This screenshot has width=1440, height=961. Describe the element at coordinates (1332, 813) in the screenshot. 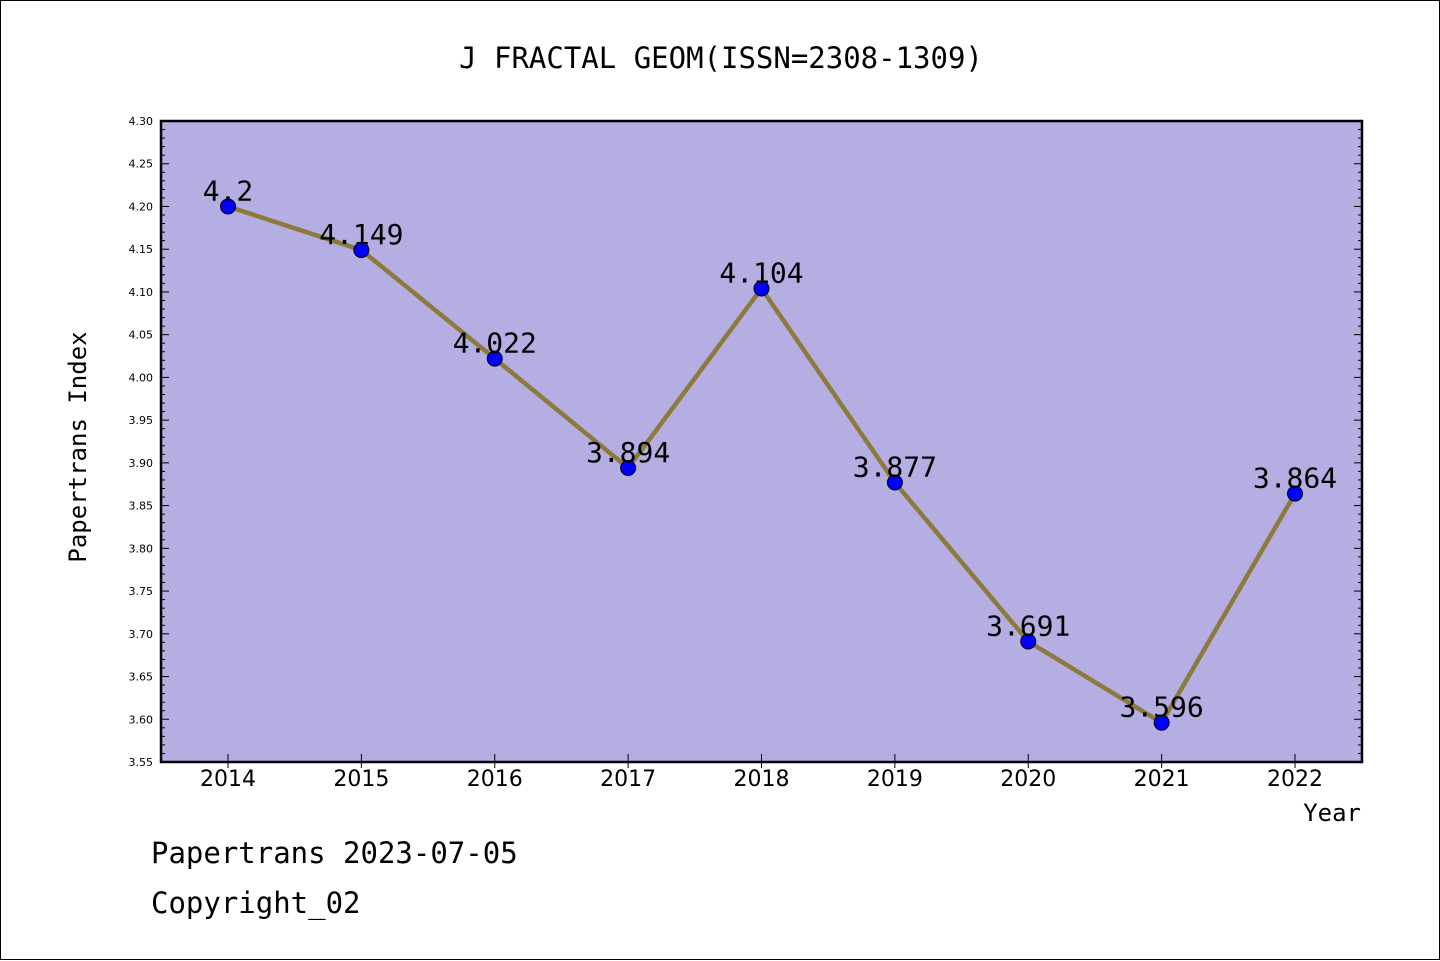

I see `x-axis-label: Year` at that location.